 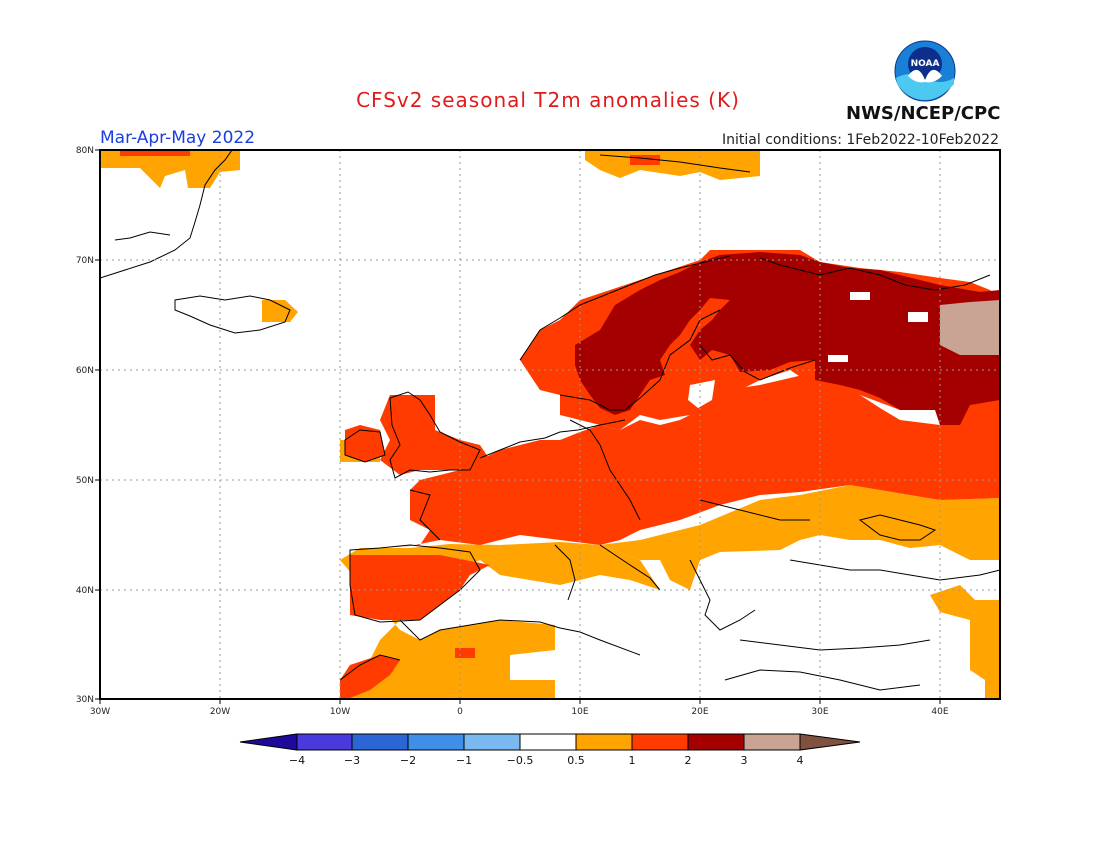 I want to click on colorbar, so click(x=550, y=742).